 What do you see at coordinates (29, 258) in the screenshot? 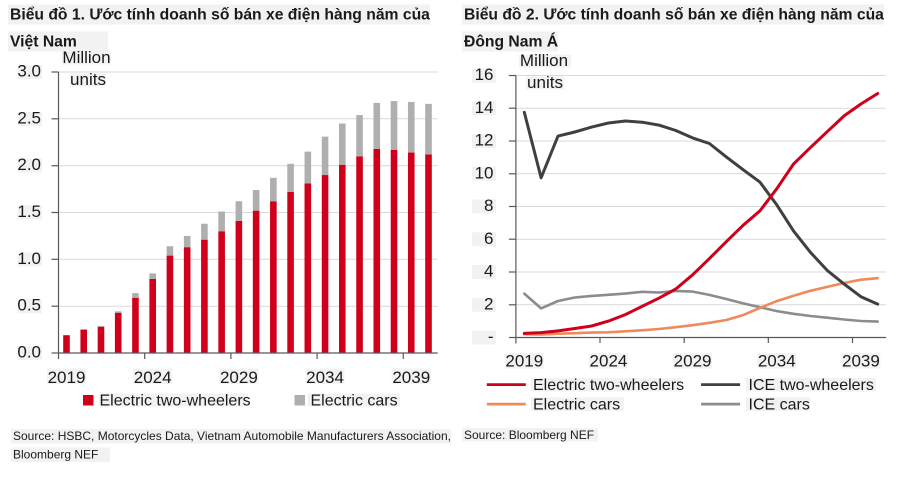
I see `svg-text: 1.0` at bounding box center [29, 258].